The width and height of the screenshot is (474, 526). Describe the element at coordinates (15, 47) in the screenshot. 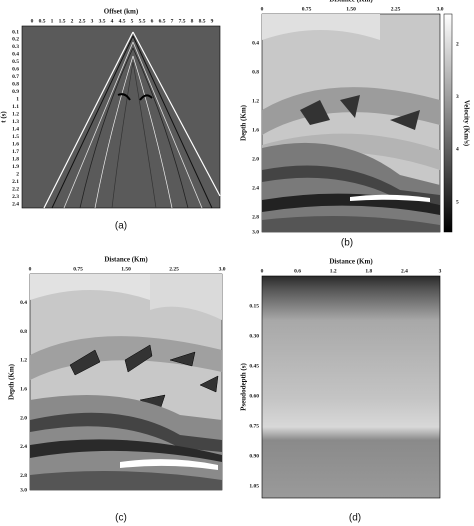

I see `y-tick-label: 0.3` at that location.